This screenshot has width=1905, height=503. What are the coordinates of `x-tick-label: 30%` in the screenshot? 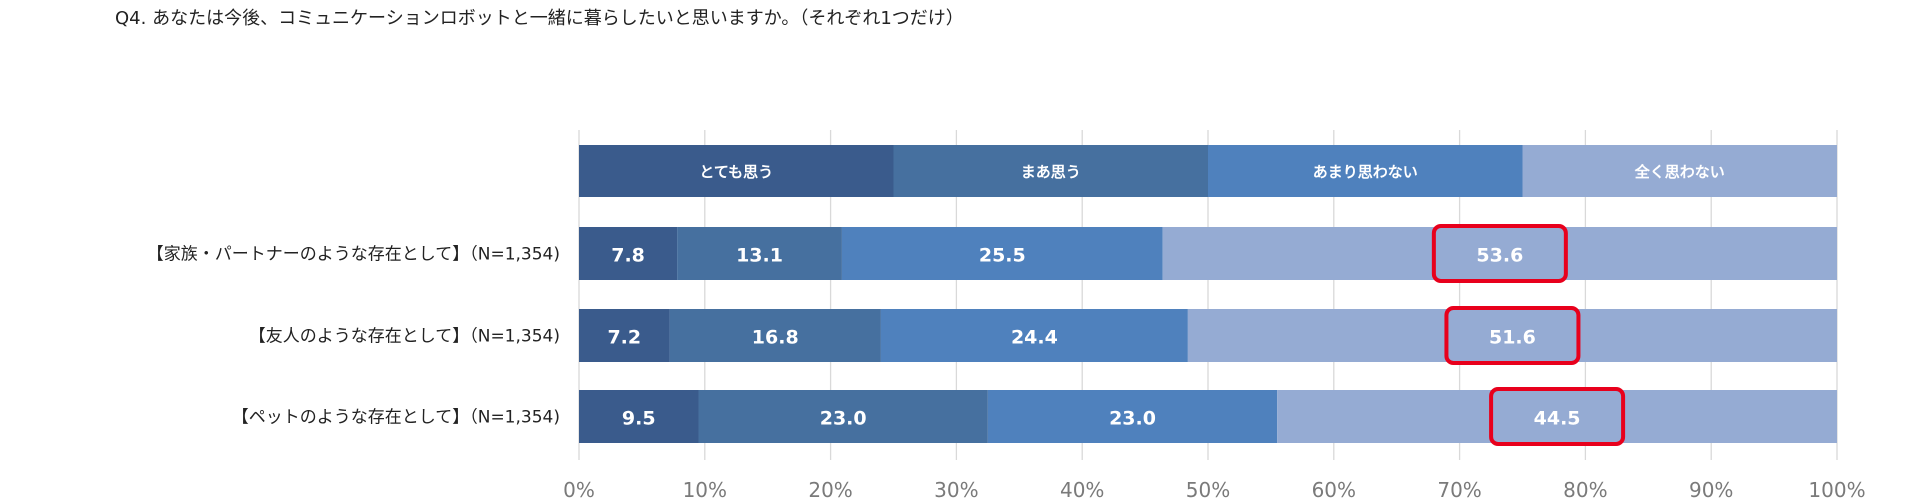 It's located at (956, 490).